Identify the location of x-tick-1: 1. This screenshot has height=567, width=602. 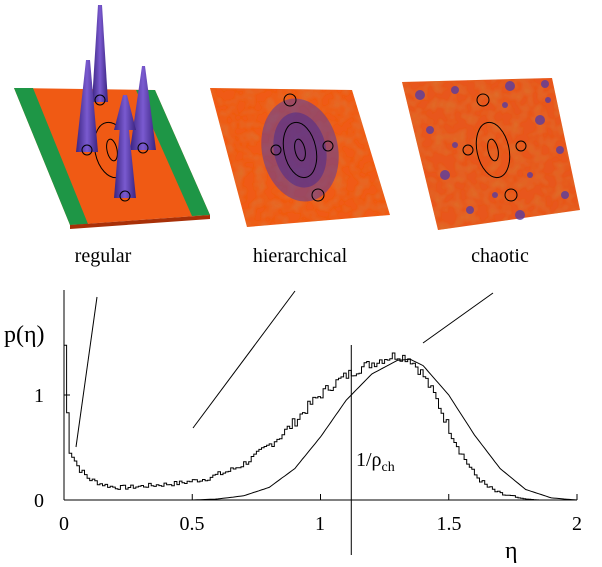
(320, 524).